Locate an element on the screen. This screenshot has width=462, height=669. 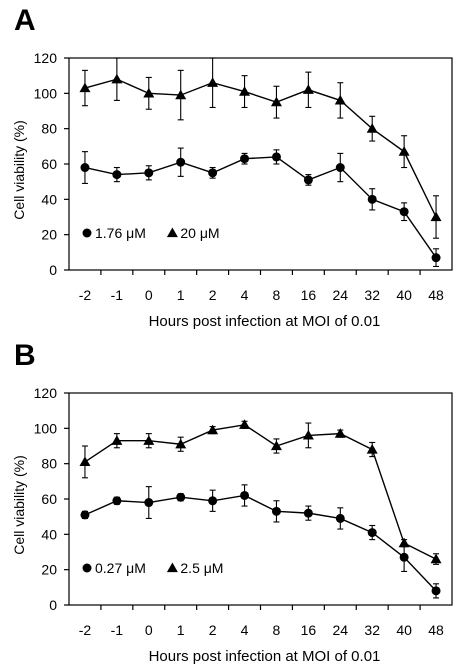
legend-label: 20 μM is located at coordinates (199, 233).